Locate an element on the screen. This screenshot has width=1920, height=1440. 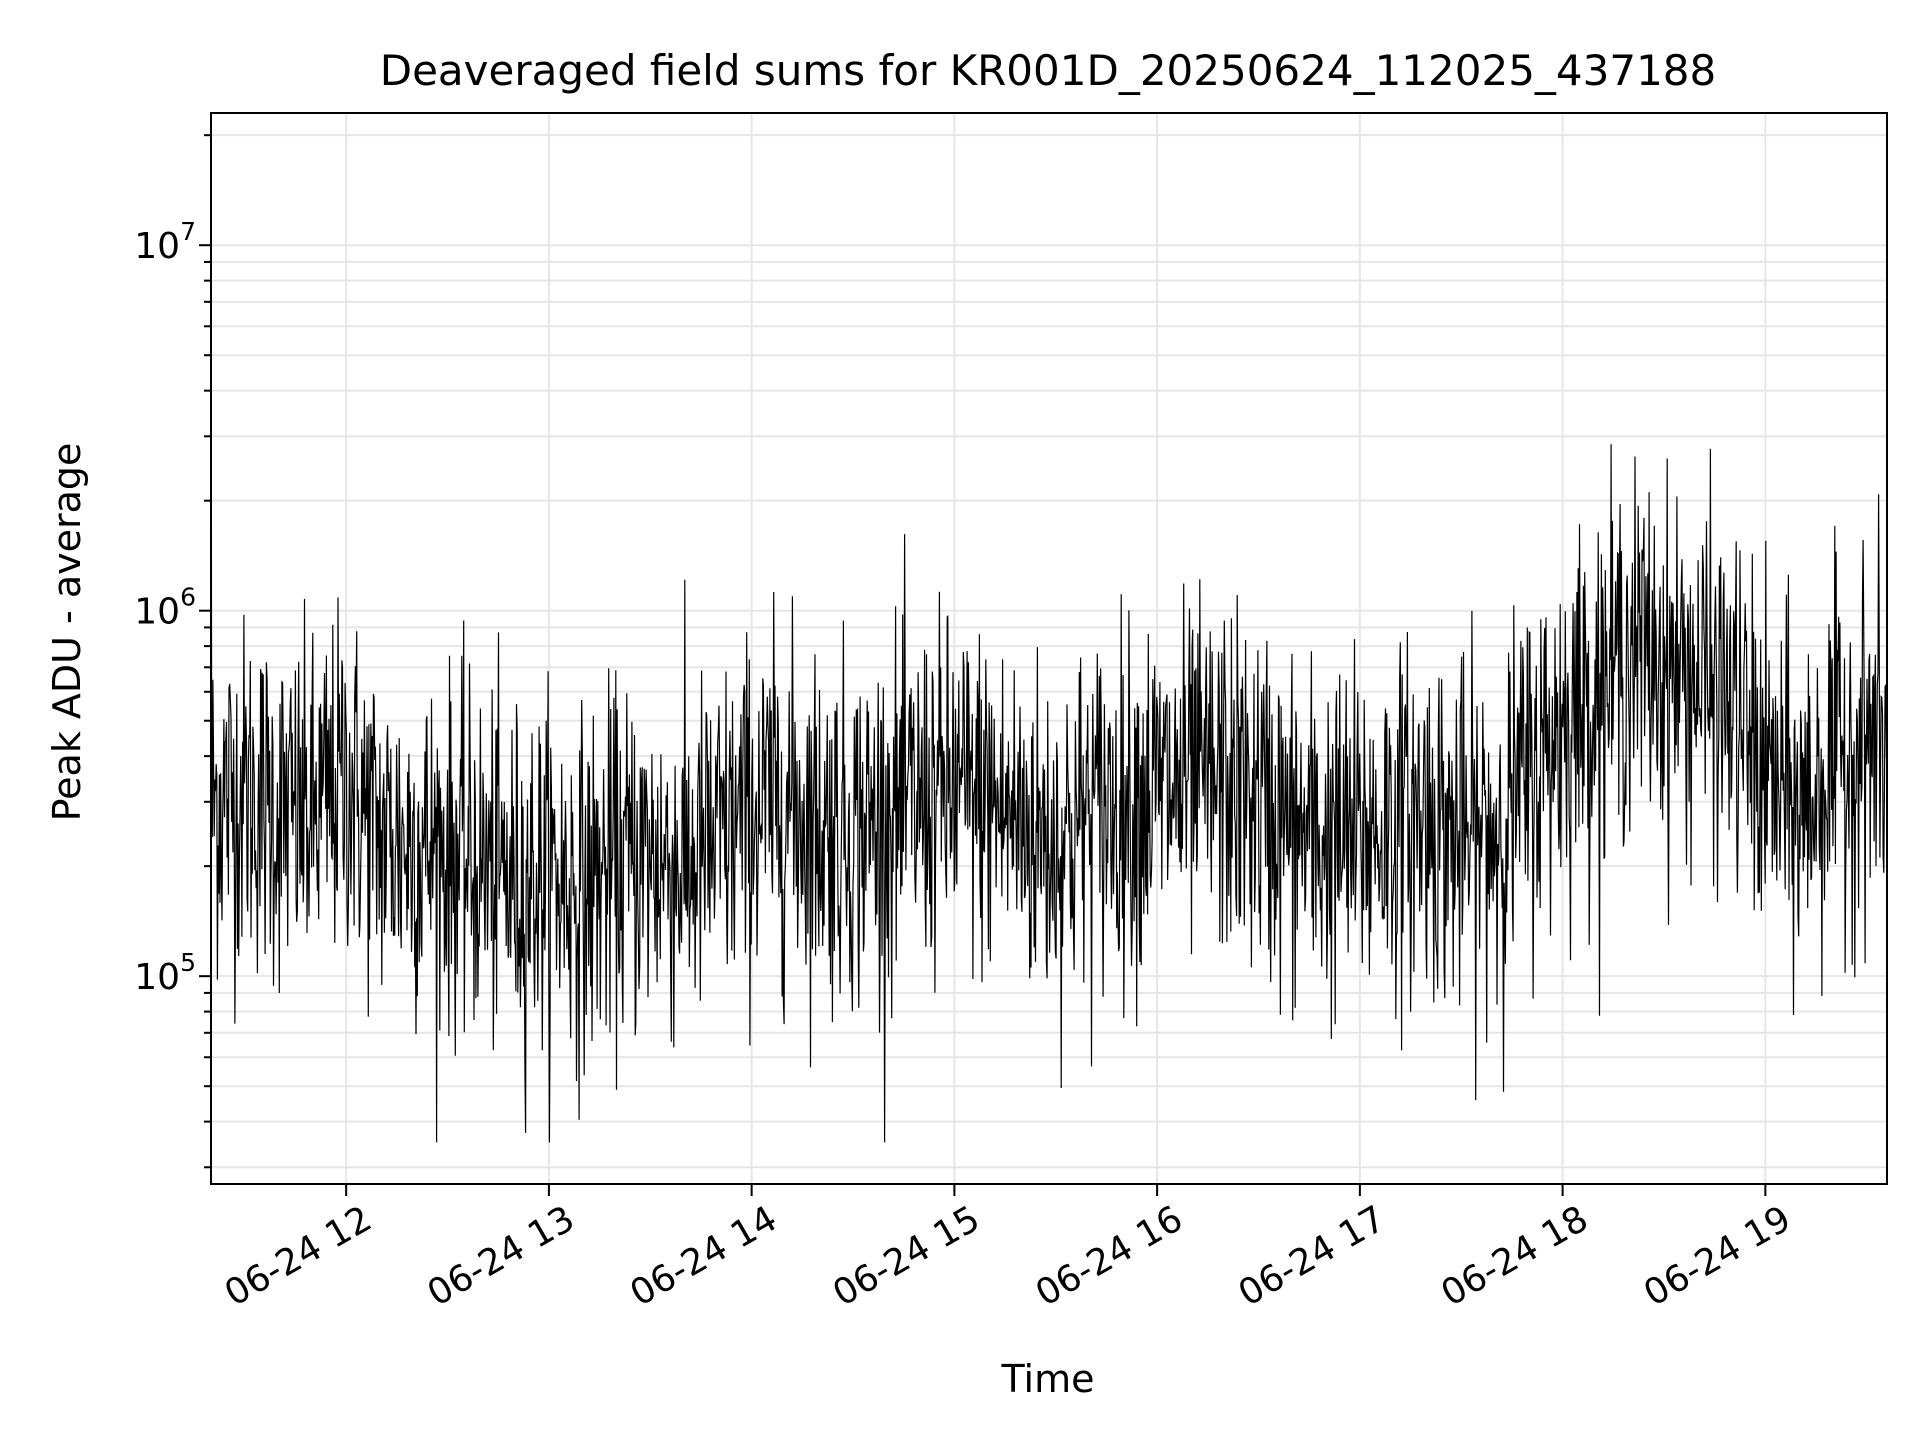
y-tick-label: 10⁷ is located at coordinates (165, 242).